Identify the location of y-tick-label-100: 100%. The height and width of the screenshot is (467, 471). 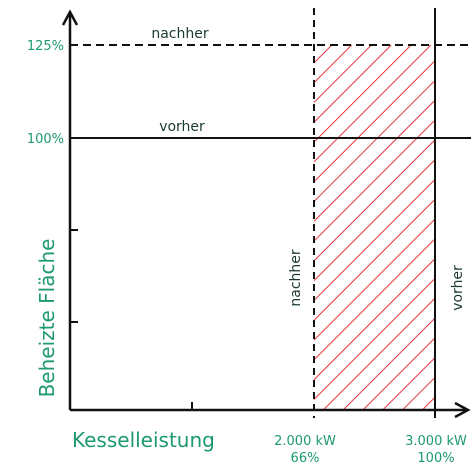
(45, 139).